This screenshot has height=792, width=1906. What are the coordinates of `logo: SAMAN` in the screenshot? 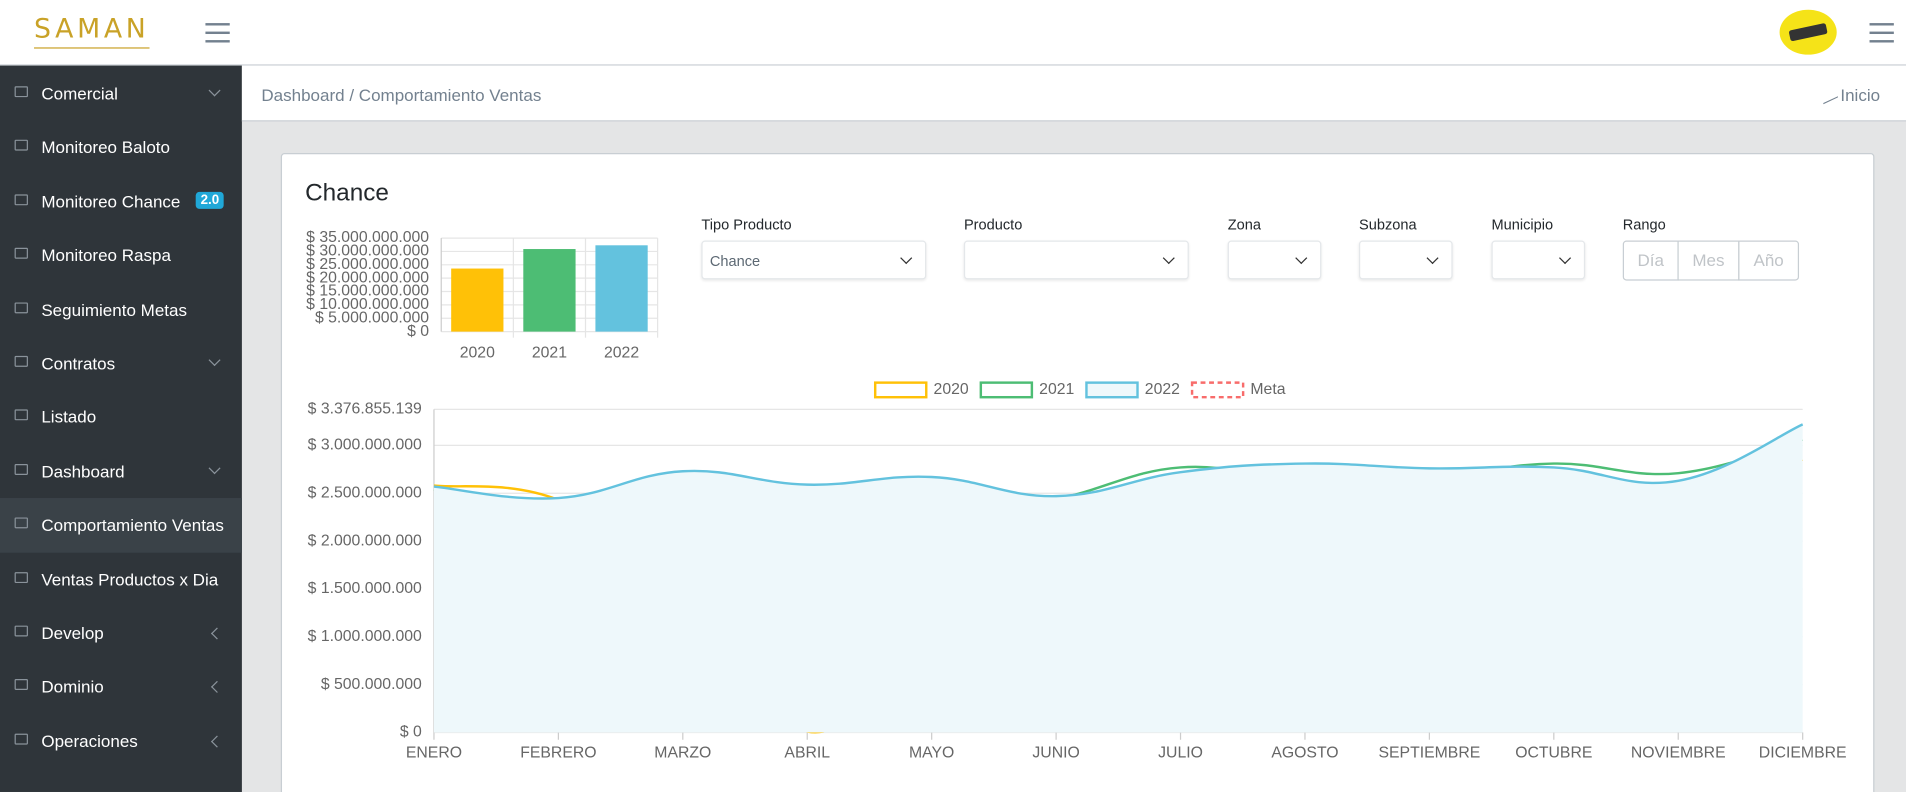 It's located at (92, 32).